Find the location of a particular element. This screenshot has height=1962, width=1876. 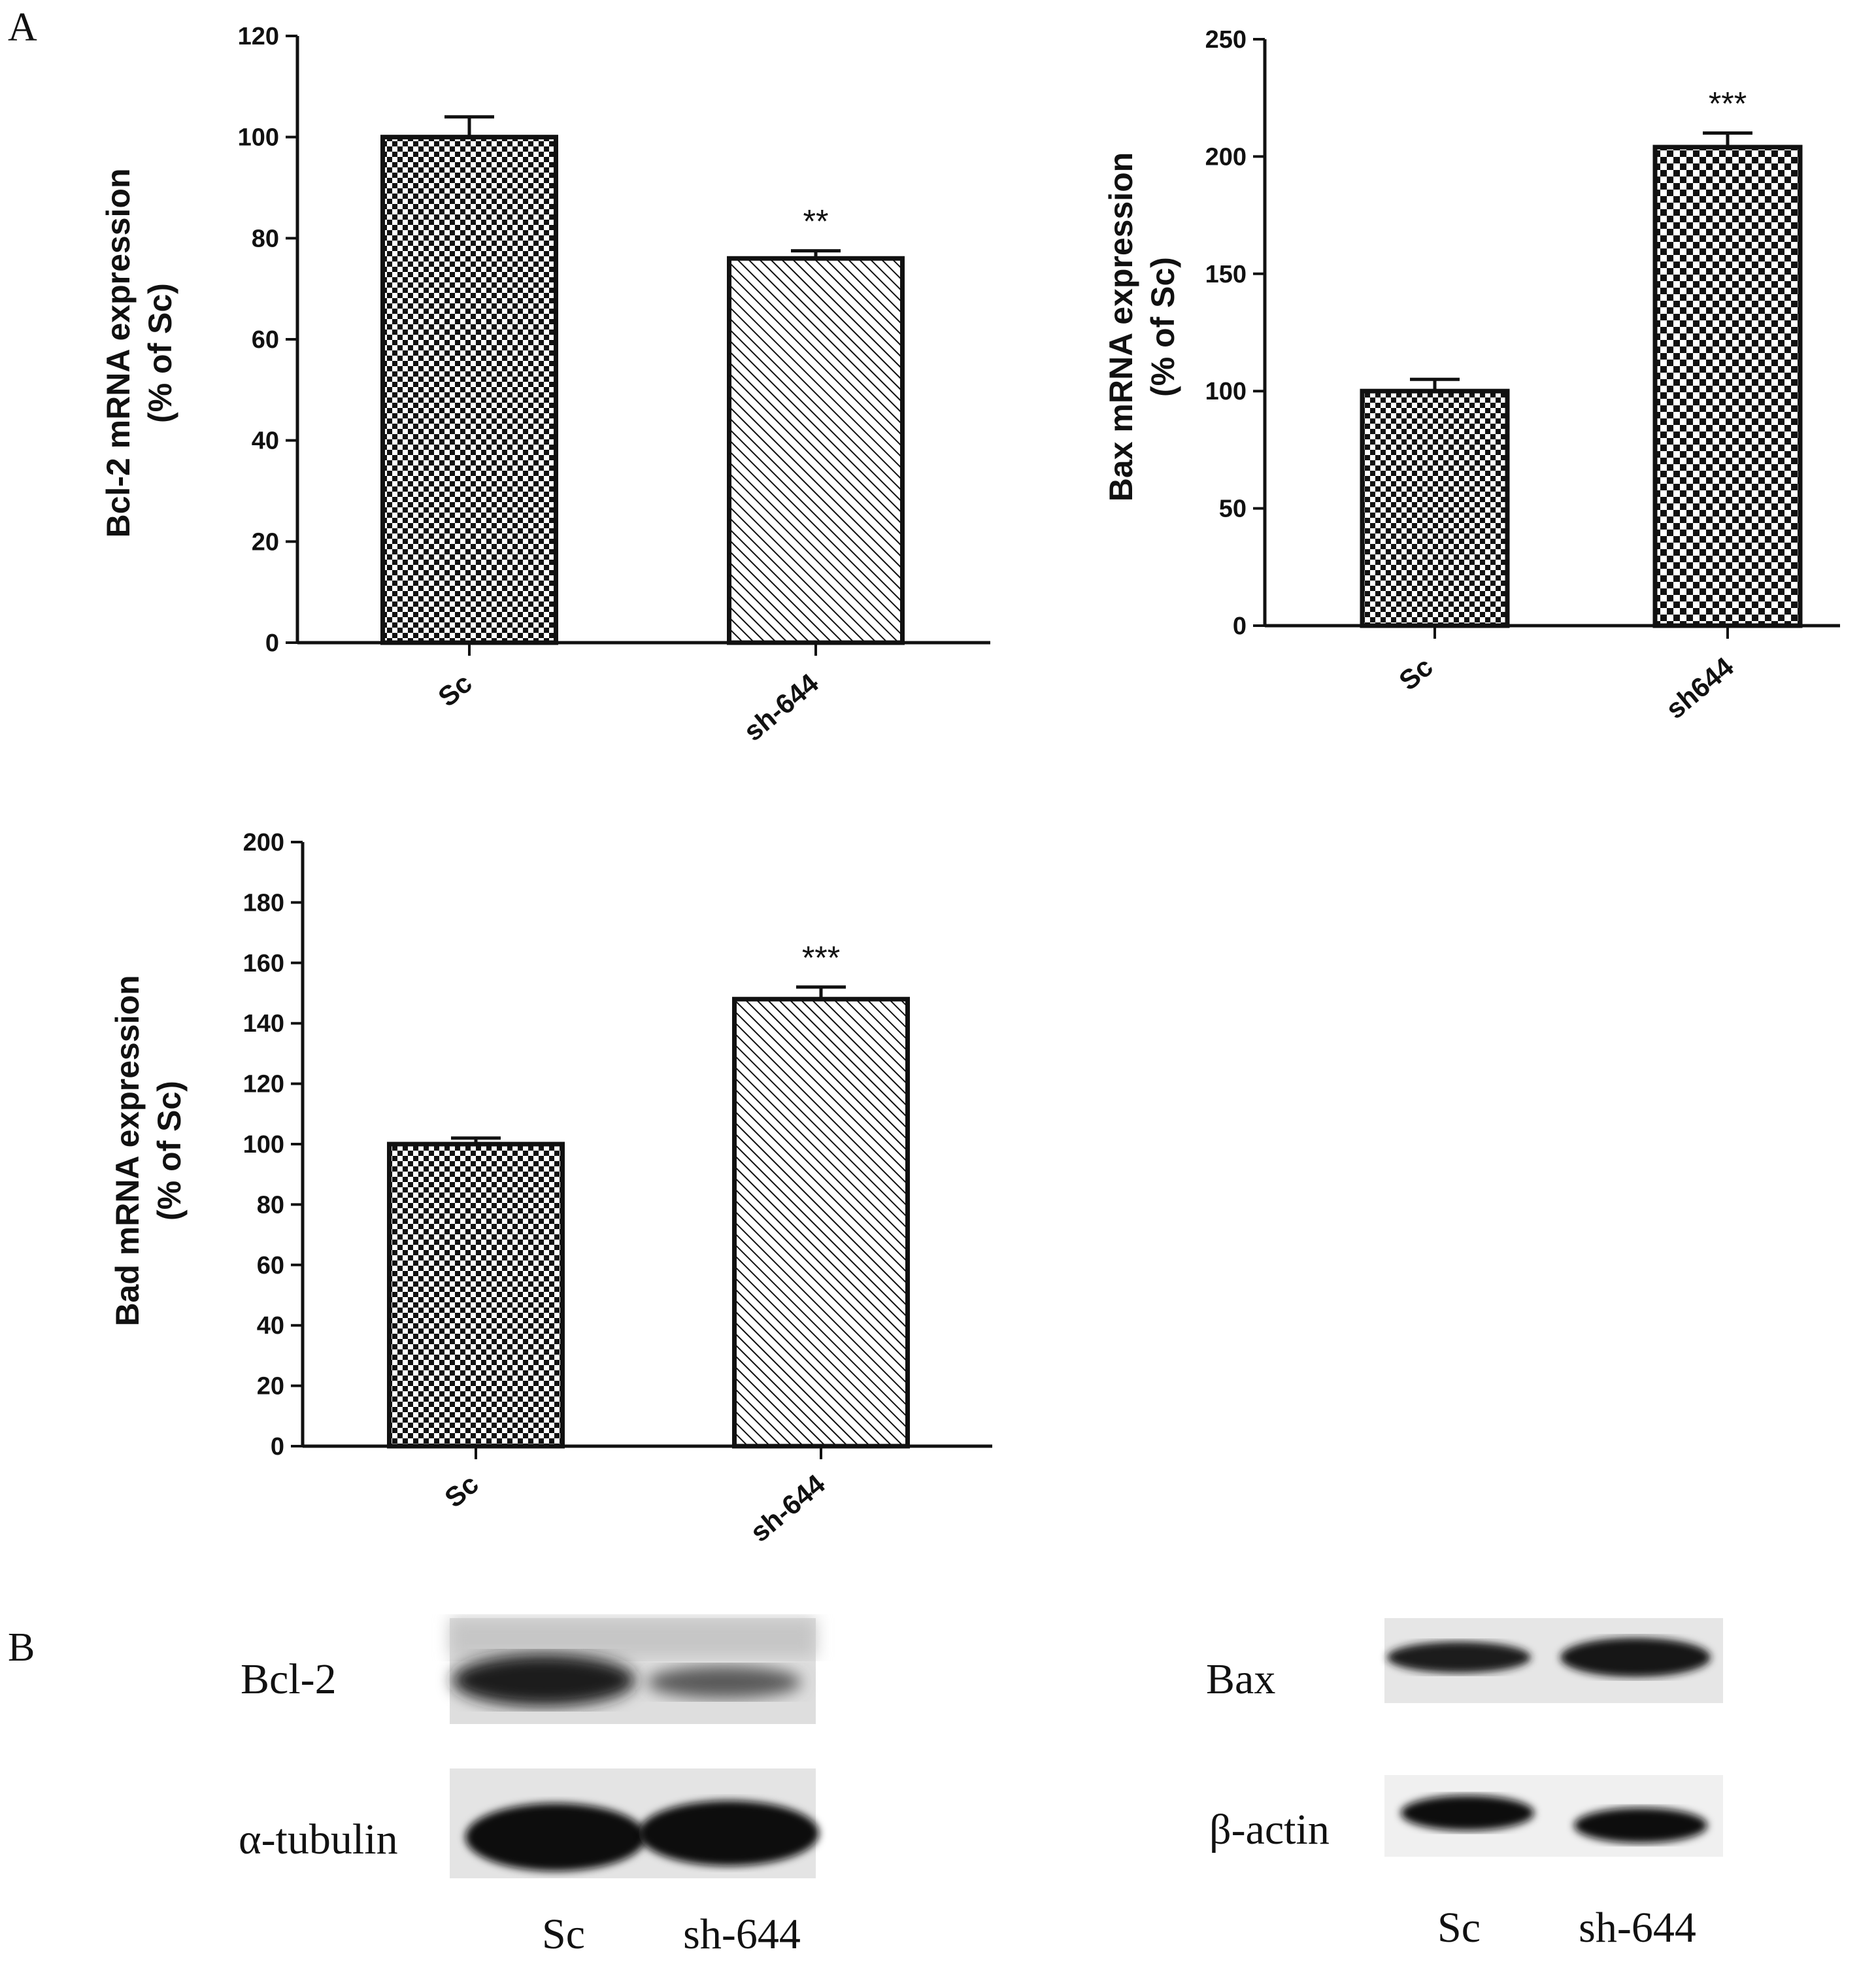

blot-image-beta-actin is located at coordinates (1554, 1816).